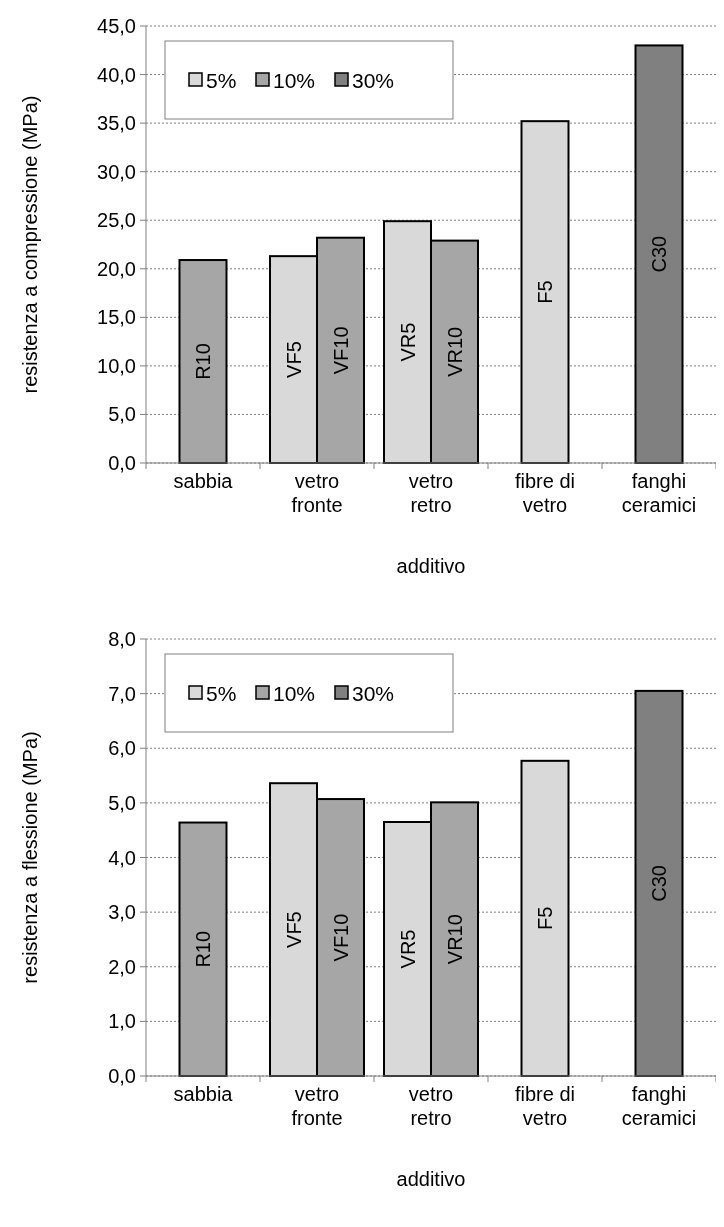 The image size is (724, 1227). Describe the element at coordinates (122, 1021) in the screenshot. I see `y-tick-label: 1,0` at that location.